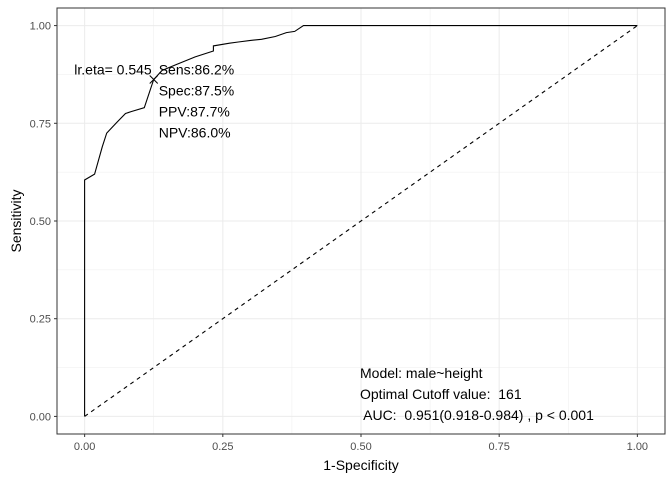  I want to click on cutoff-stat-label: NPV:86.0%, so click(195, 133).